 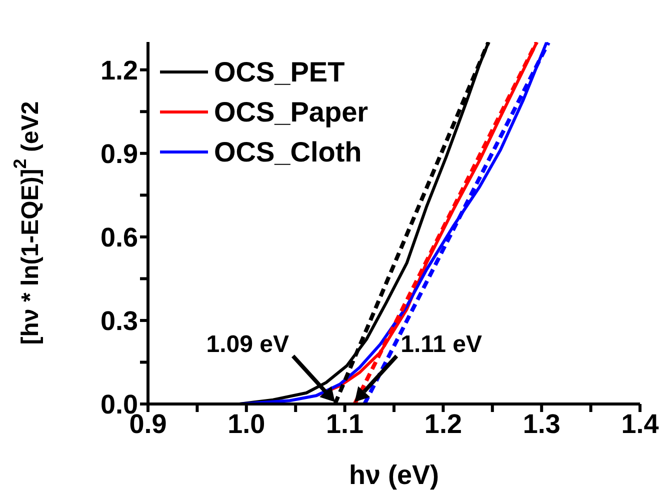 What do you see at coordinates (247, 344) in the screenshot?
I see `annotation: 1.09 eV` at bounding box center [247, 344].